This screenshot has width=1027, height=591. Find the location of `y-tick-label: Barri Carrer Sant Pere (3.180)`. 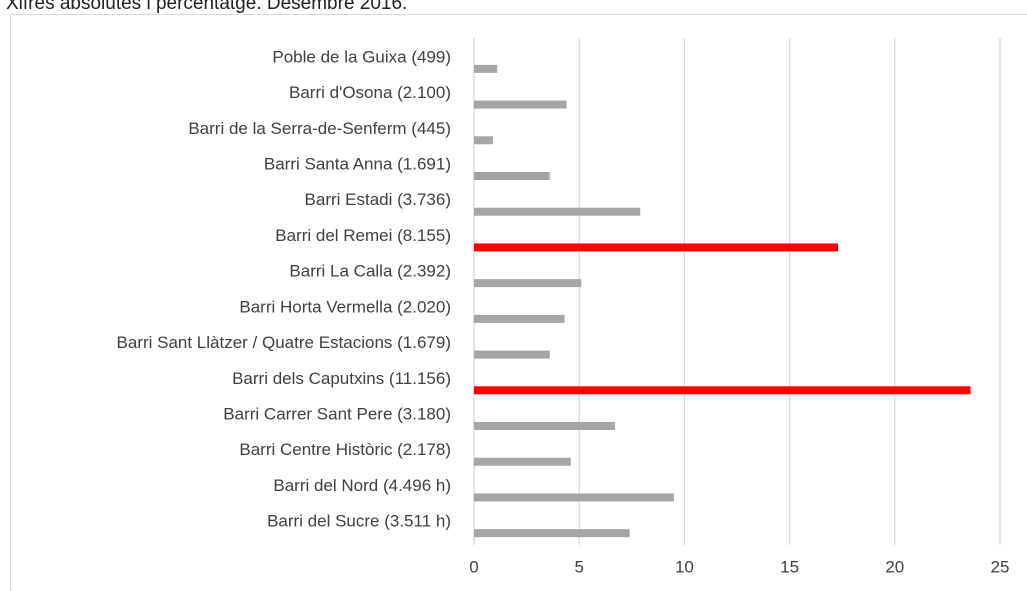

y-tick-label: Barri Carrer Sant Pere (3.180) is located at coordinates (337, 413).